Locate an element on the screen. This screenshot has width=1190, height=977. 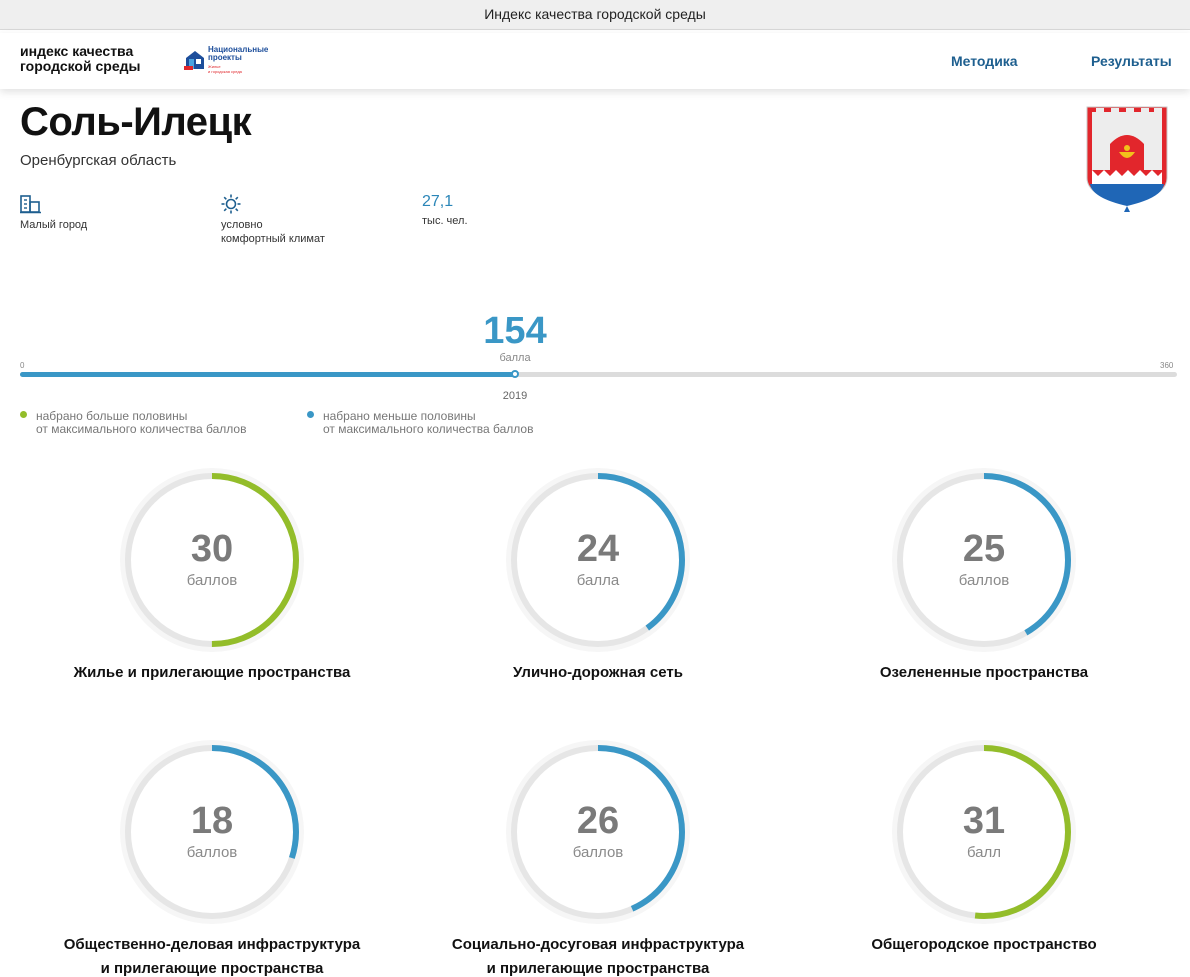
score-year: 2019 is located at coordinates (515, 396).